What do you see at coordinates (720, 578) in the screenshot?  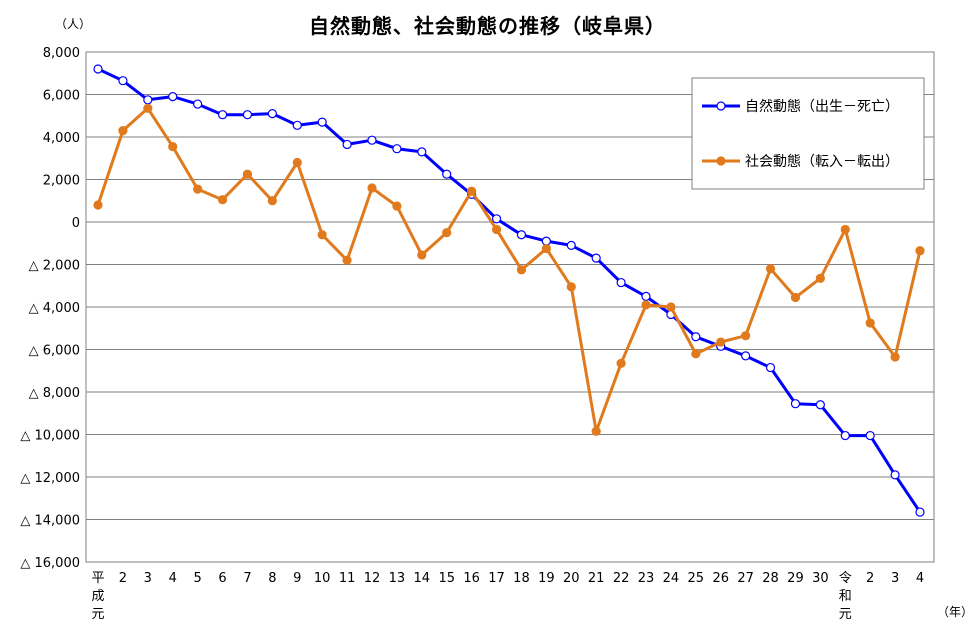 I see `x-tick-label: 26` at bounding box center [720, 578].